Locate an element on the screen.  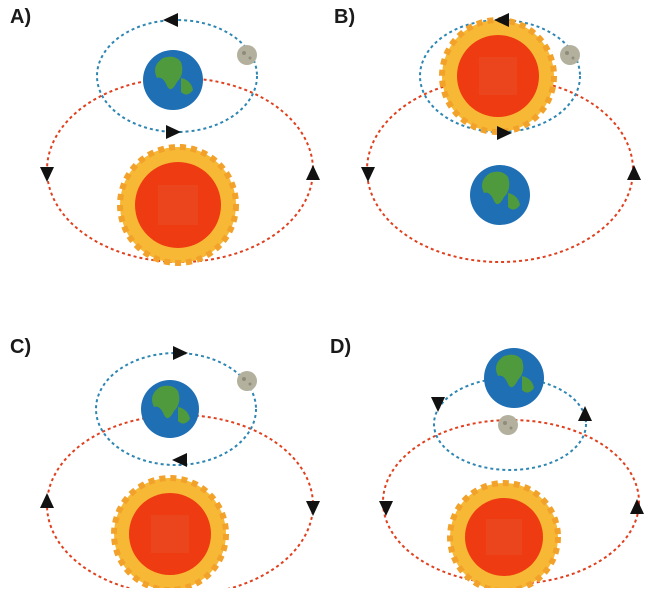
panel-label-b: B) is located at coordinates (345, 17).